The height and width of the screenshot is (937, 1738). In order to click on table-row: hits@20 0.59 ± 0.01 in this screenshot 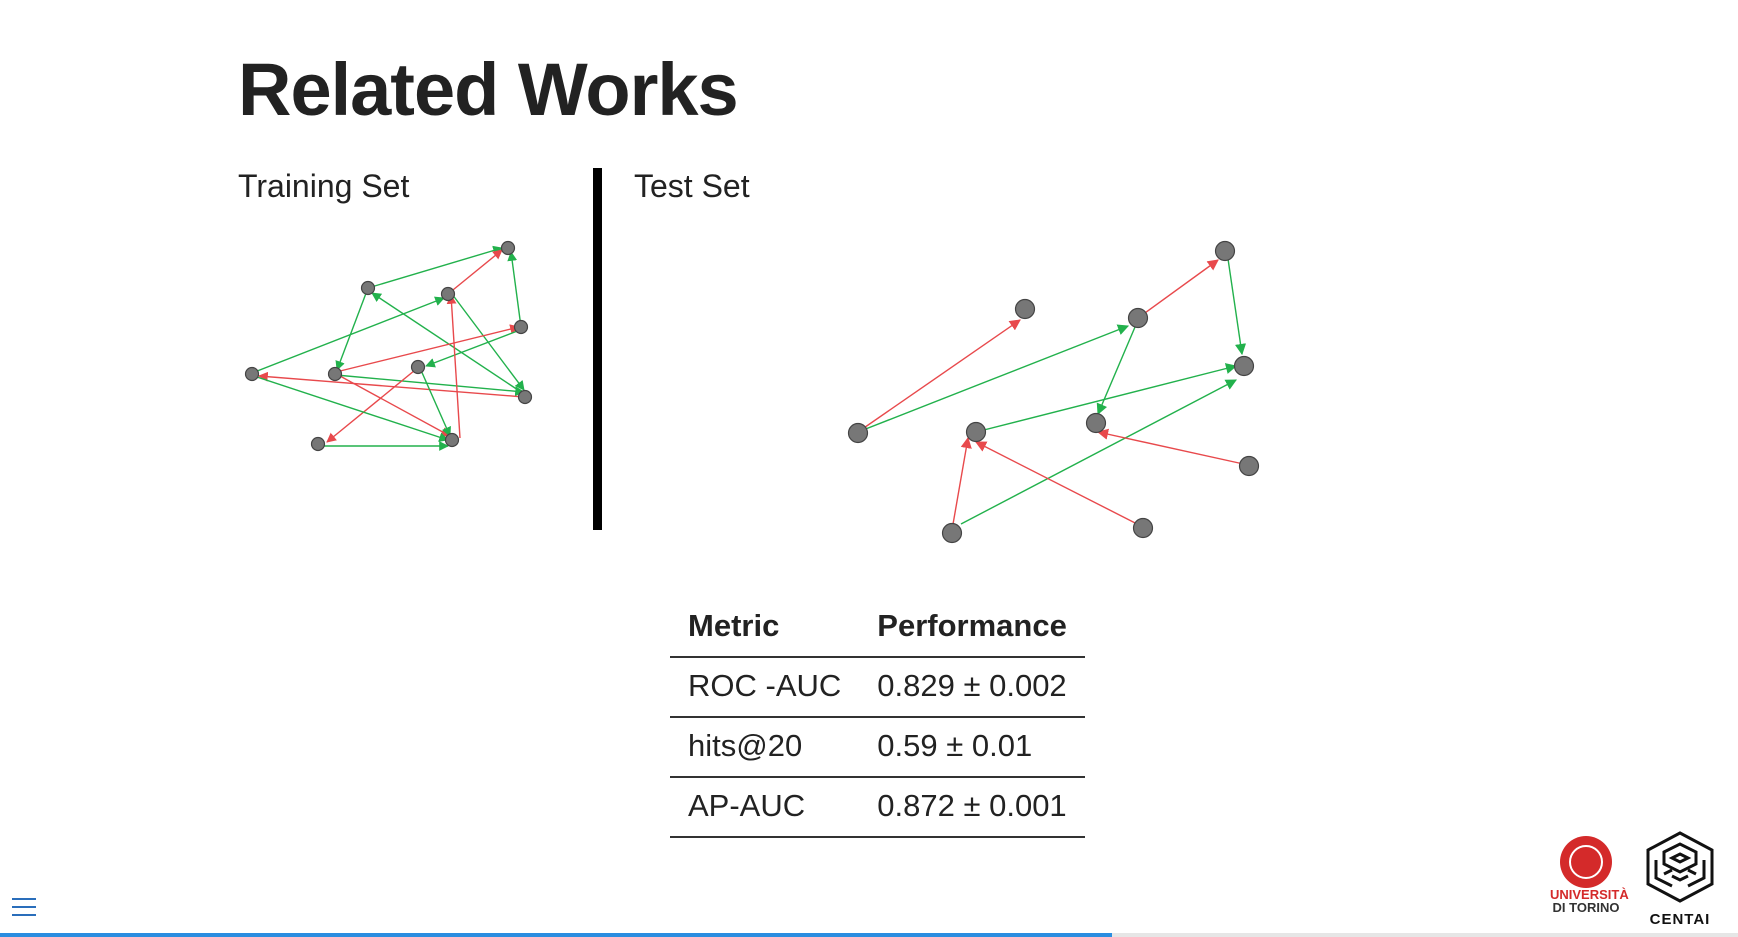, I will do `click(877, 747)`.